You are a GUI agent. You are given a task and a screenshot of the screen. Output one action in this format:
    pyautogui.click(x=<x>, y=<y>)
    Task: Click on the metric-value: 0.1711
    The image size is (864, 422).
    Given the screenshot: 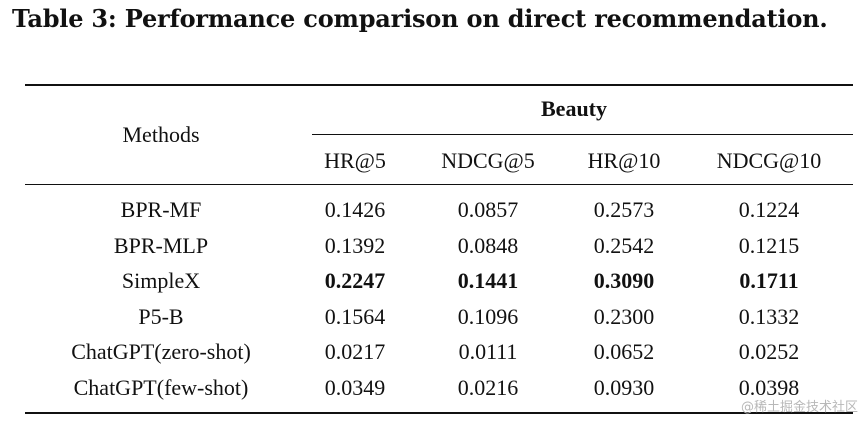 What is the action you would take?
    pyautogui.click(x=769, y=280)
    